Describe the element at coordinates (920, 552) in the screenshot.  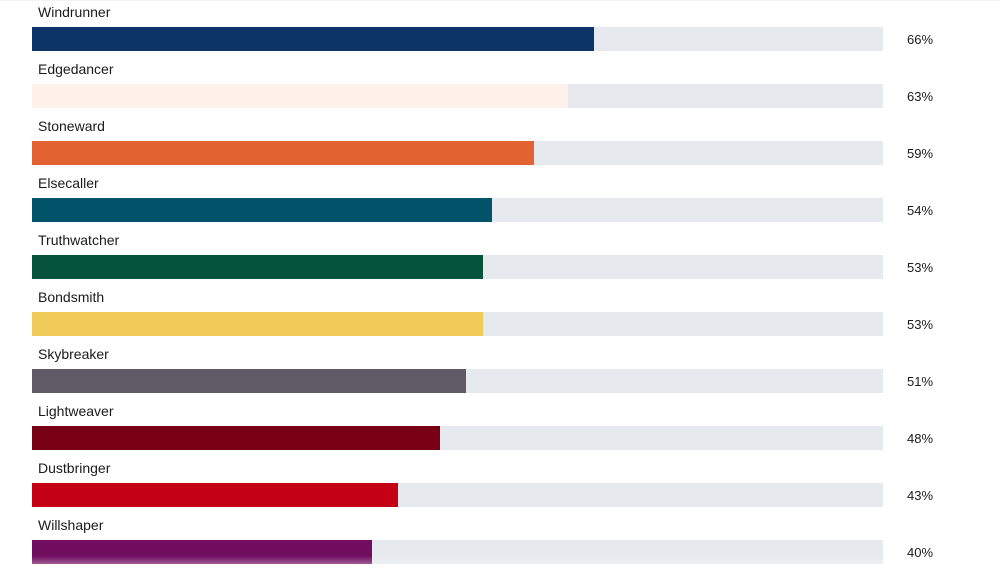
I see `value-label: 40%` at that location.